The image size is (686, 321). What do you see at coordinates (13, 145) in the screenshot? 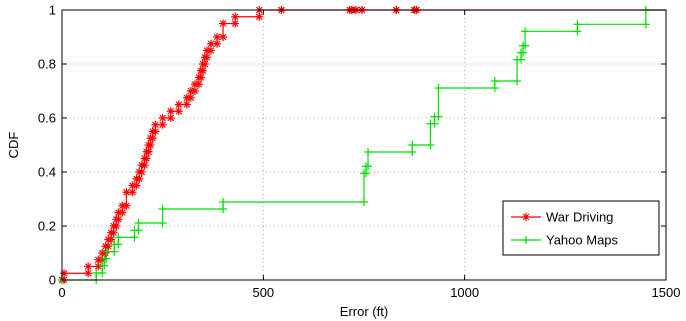
I see `y-axis-title: CDF` at bounding box center [13, 145].